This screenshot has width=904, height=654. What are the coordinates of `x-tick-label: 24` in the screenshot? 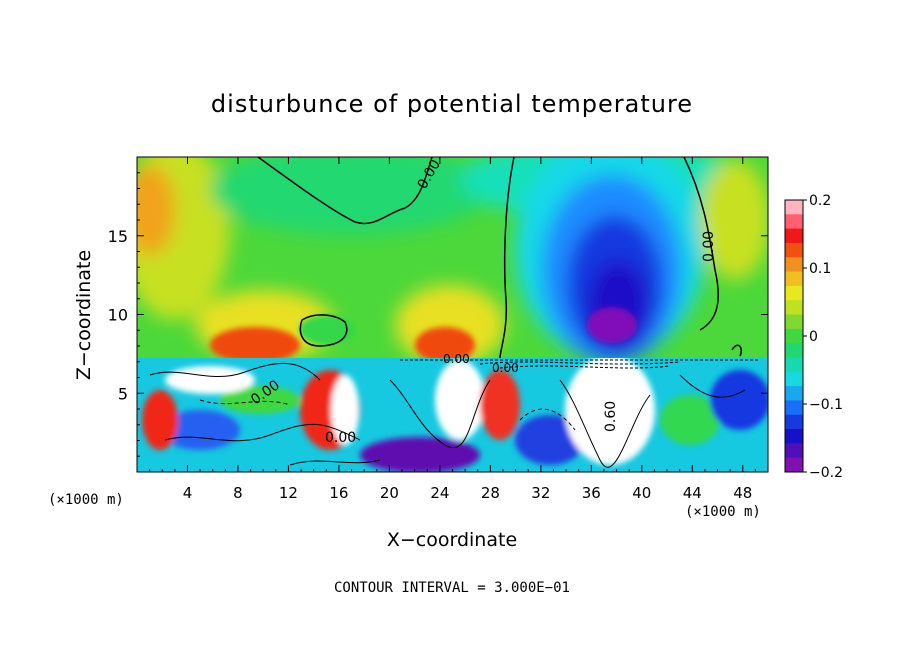 It's located at (439, 493).